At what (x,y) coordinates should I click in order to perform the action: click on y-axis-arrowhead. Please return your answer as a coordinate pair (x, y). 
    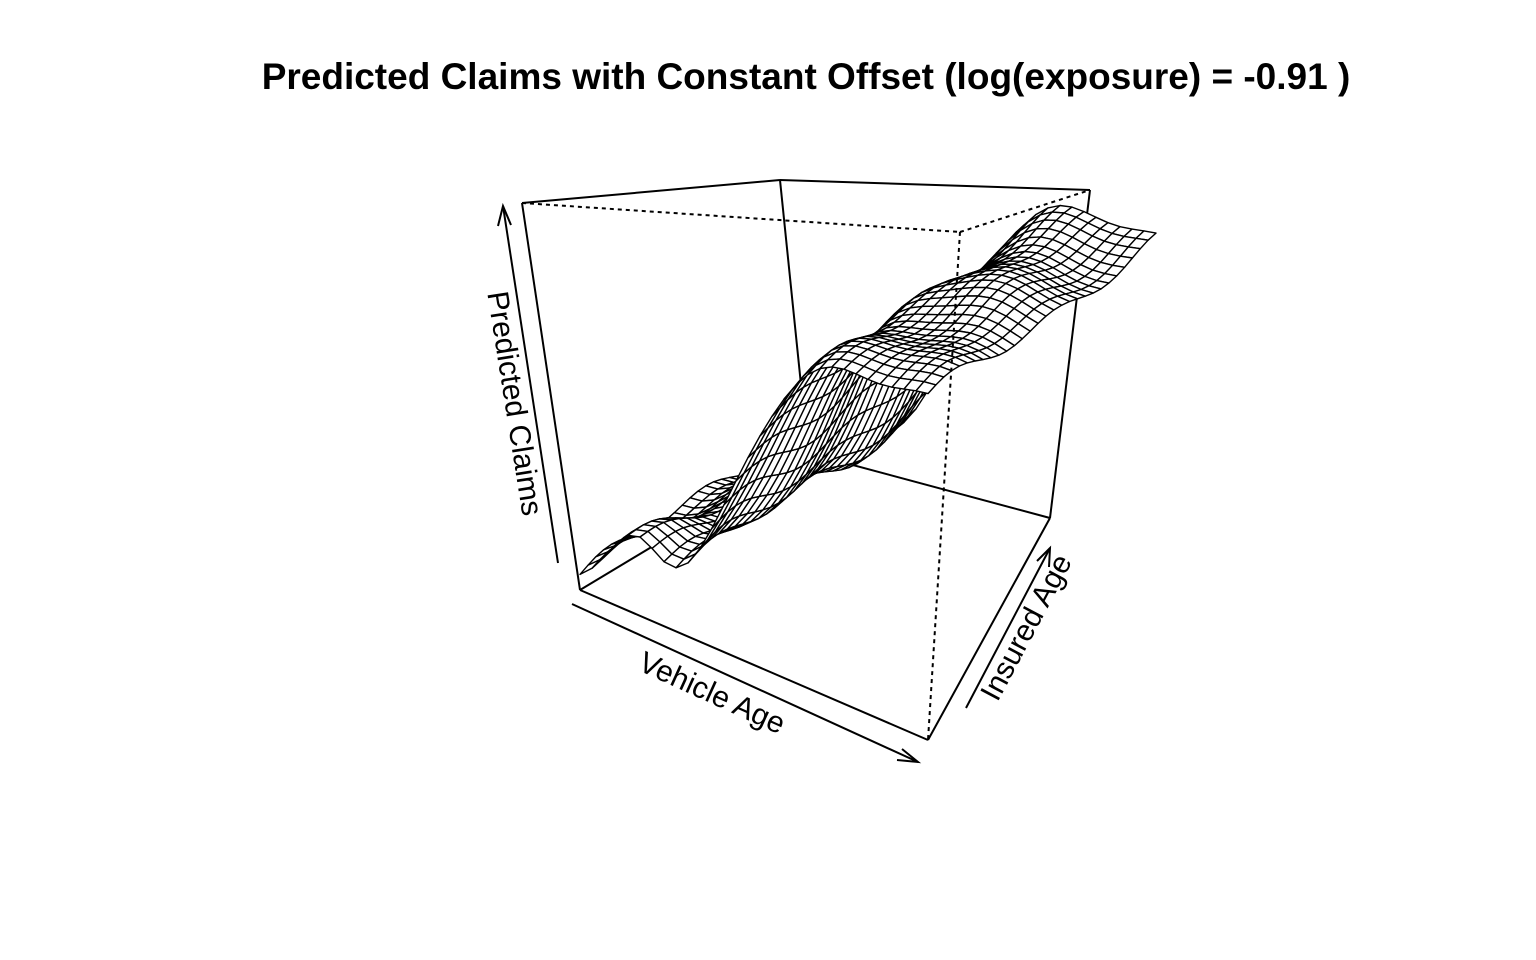
    Looking at the image, I should click on (1044, 556).